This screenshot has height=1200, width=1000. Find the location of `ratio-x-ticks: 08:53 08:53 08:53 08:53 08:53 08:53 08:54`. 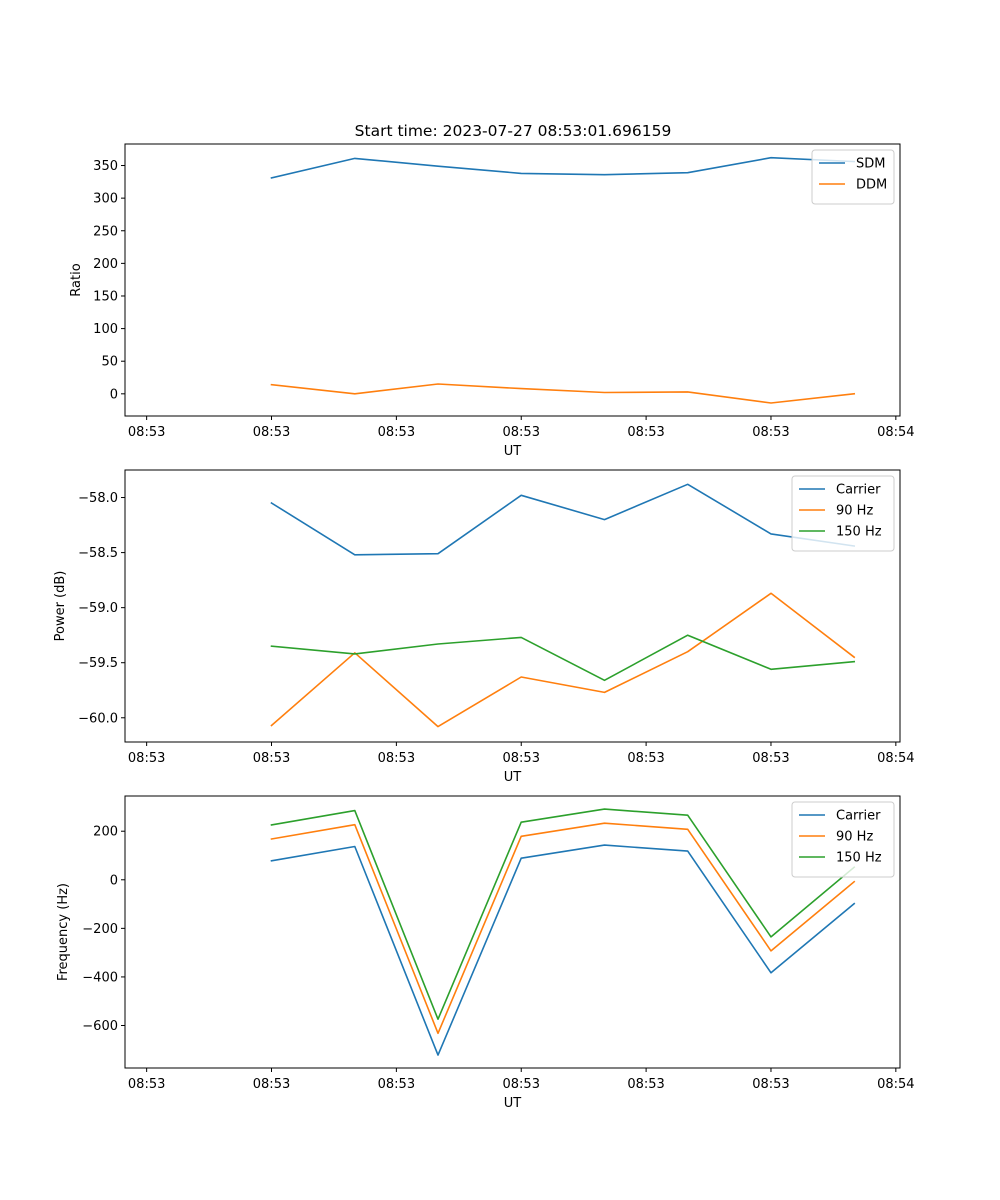

ratio-x-ticks: 08:53 08:53 08:53 08:53 08:53 08:53 08:54 is located at coordinates (521, 428).